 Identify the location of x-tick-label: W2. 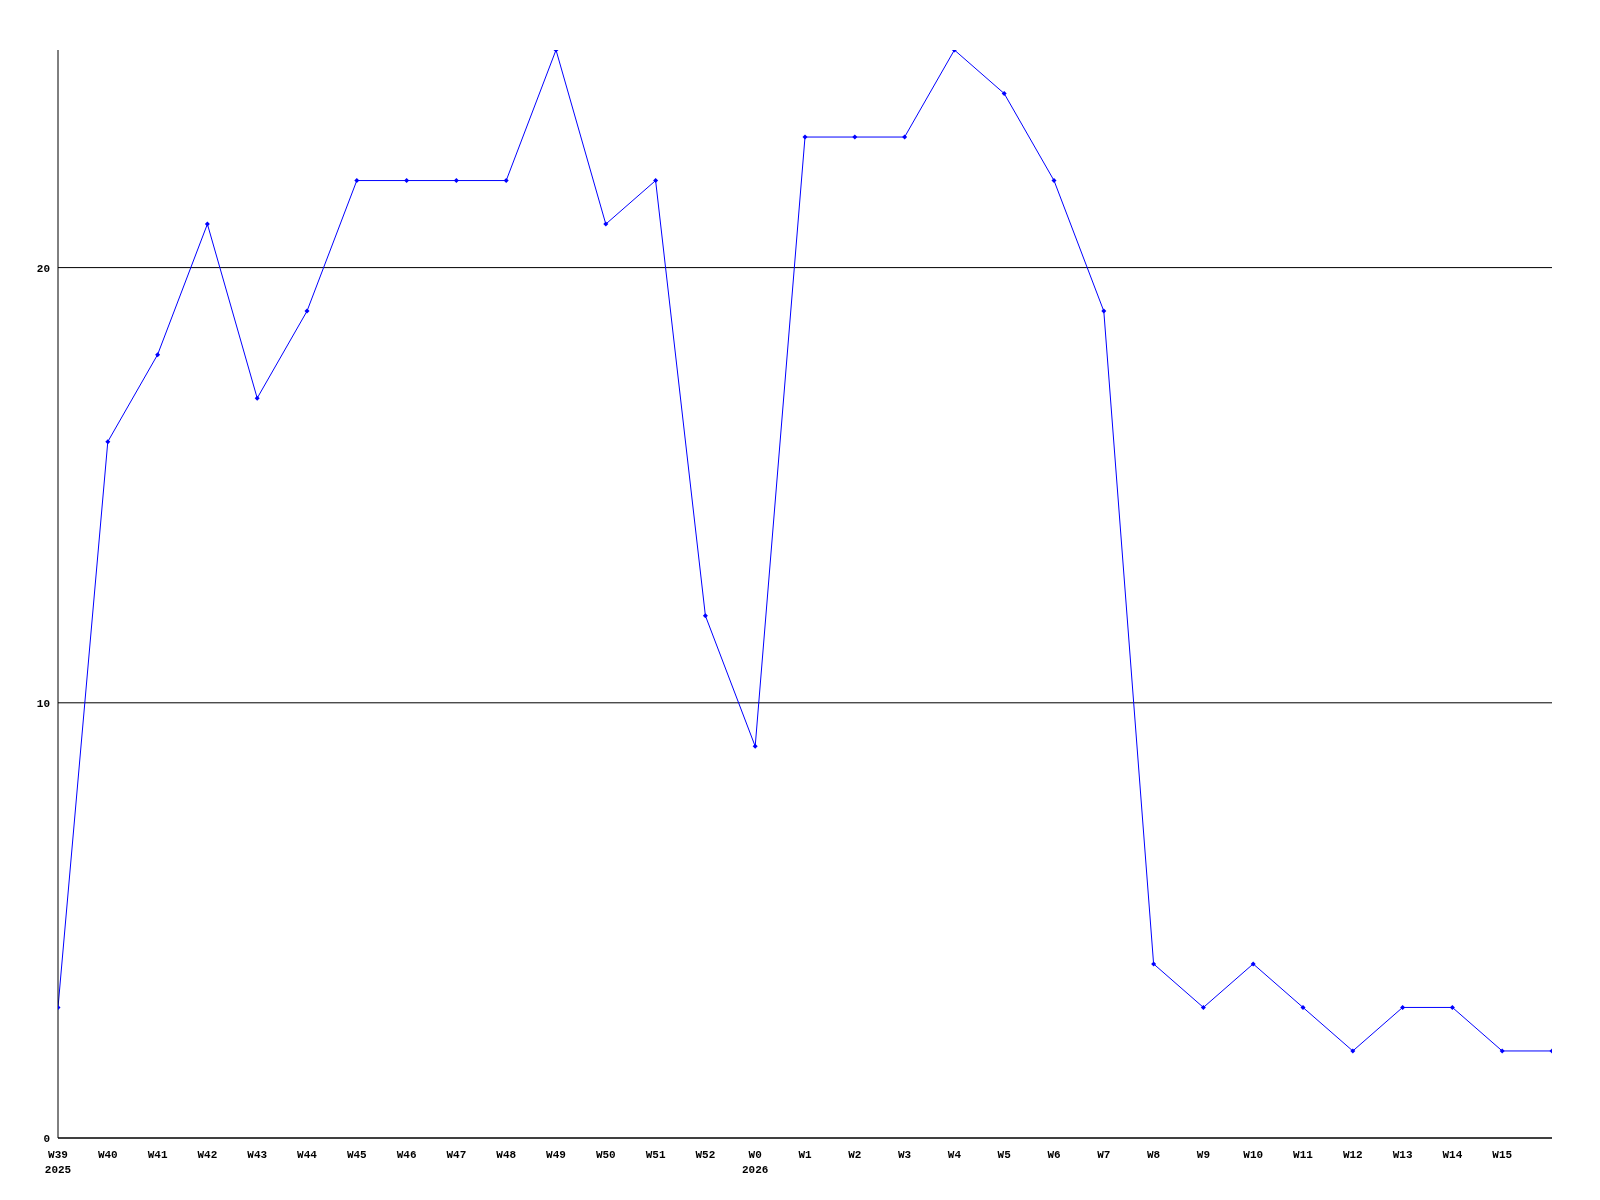
(855, 1155).